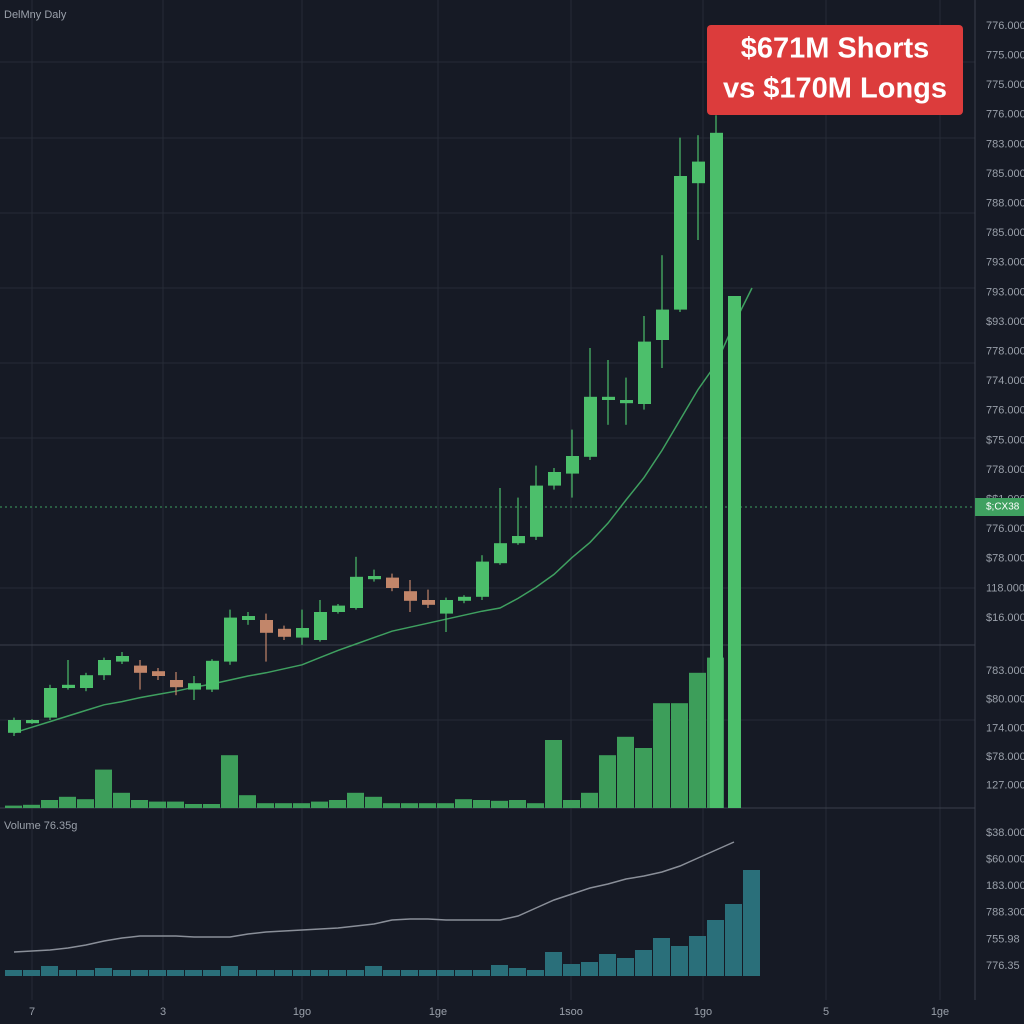 The width and height of the screenshot is (1024, 1024). What do you see at coordinates (1005, 728) in the screenshot?
I see `price-label: 174.000` at bounding box center [1005, 728].